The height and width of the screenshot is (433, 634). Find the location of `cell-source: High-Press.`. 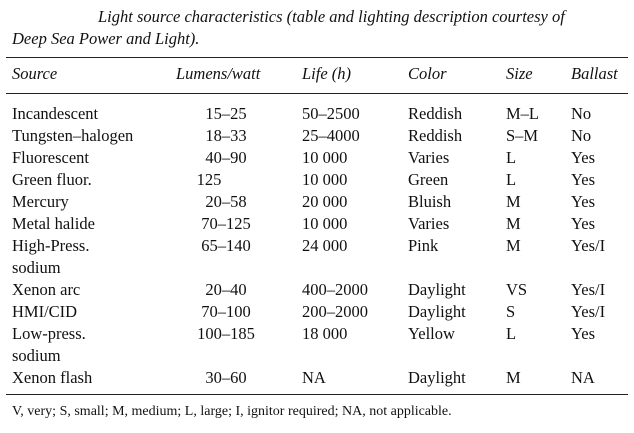

cell-source: High-Press. is located at coordinates (51, 245).